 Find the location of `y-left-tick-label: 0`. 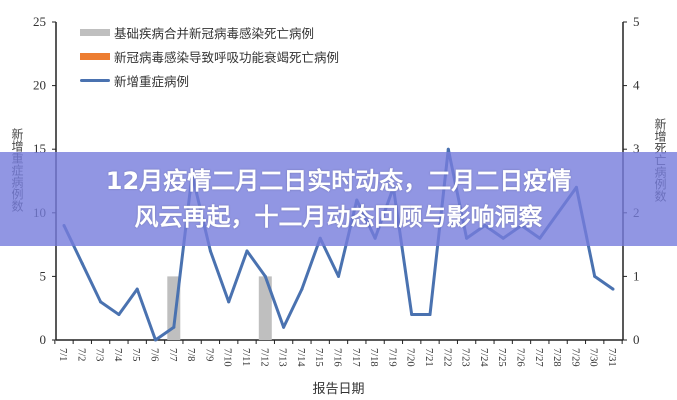

y-left-tick-label: 0 is located at coordinates (43, 339).